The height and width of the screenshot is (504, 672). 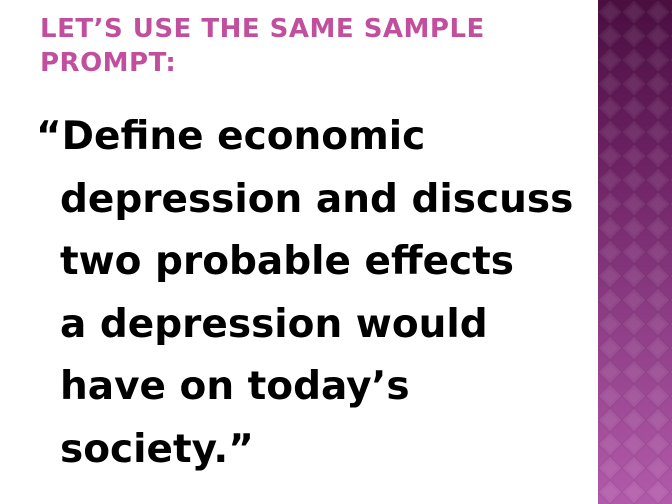 I want to click on prompt-line: “Define economic, so click(x=231, y=136).